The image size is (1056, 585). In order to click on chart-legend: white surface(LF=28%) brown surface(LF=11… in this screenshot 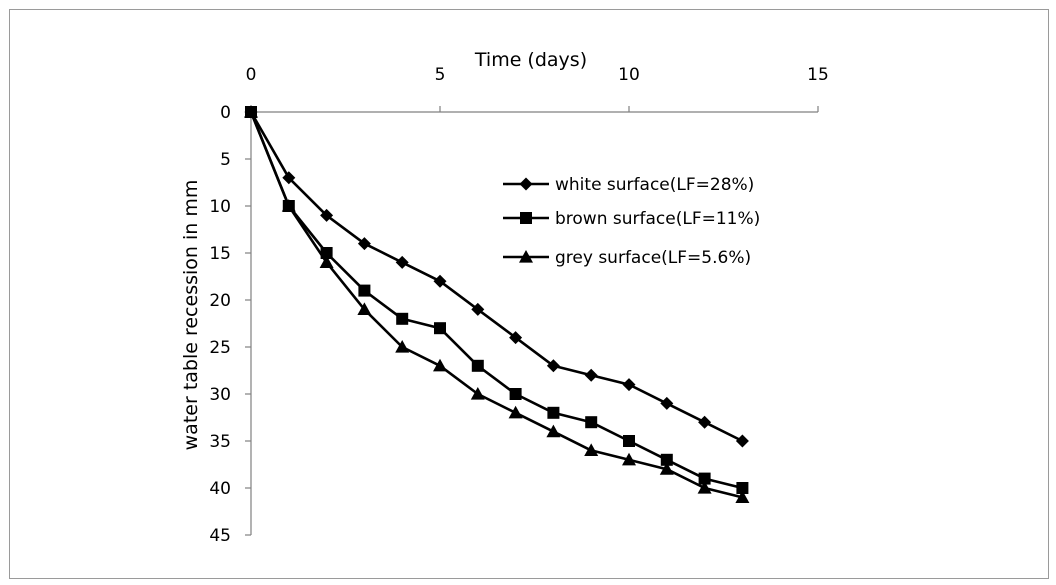, I will do `click(631, 221)`.